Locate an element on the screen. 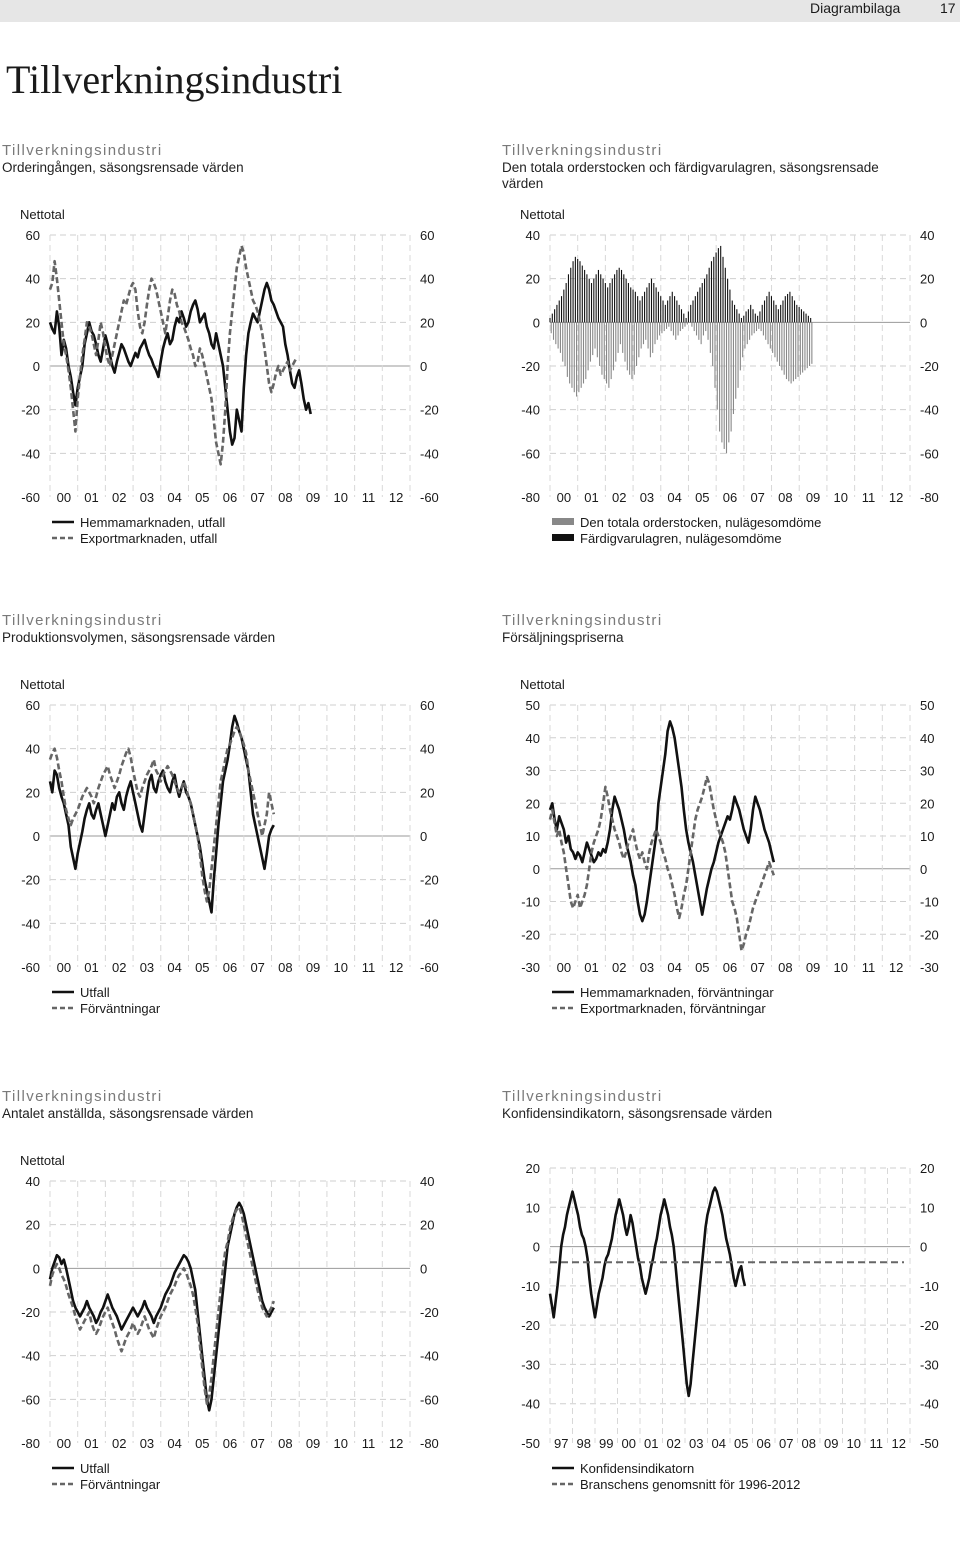  y-tick-label-left: -50 is located at coordinates (530, 1443).